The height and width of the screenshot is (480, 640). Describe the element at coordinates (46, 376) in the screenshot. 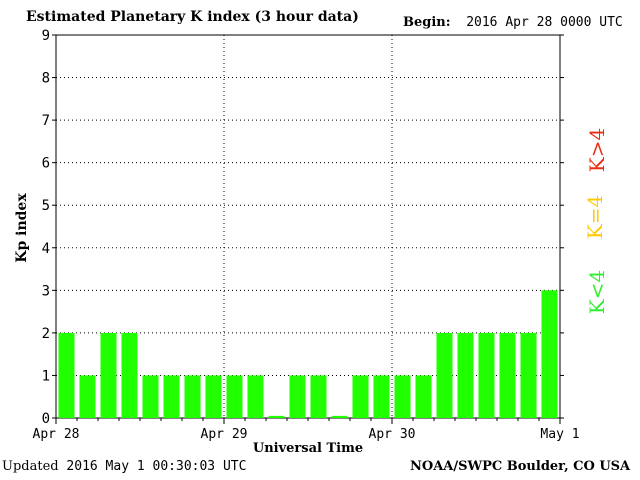

I see `y-tick-label: 1` at that location.